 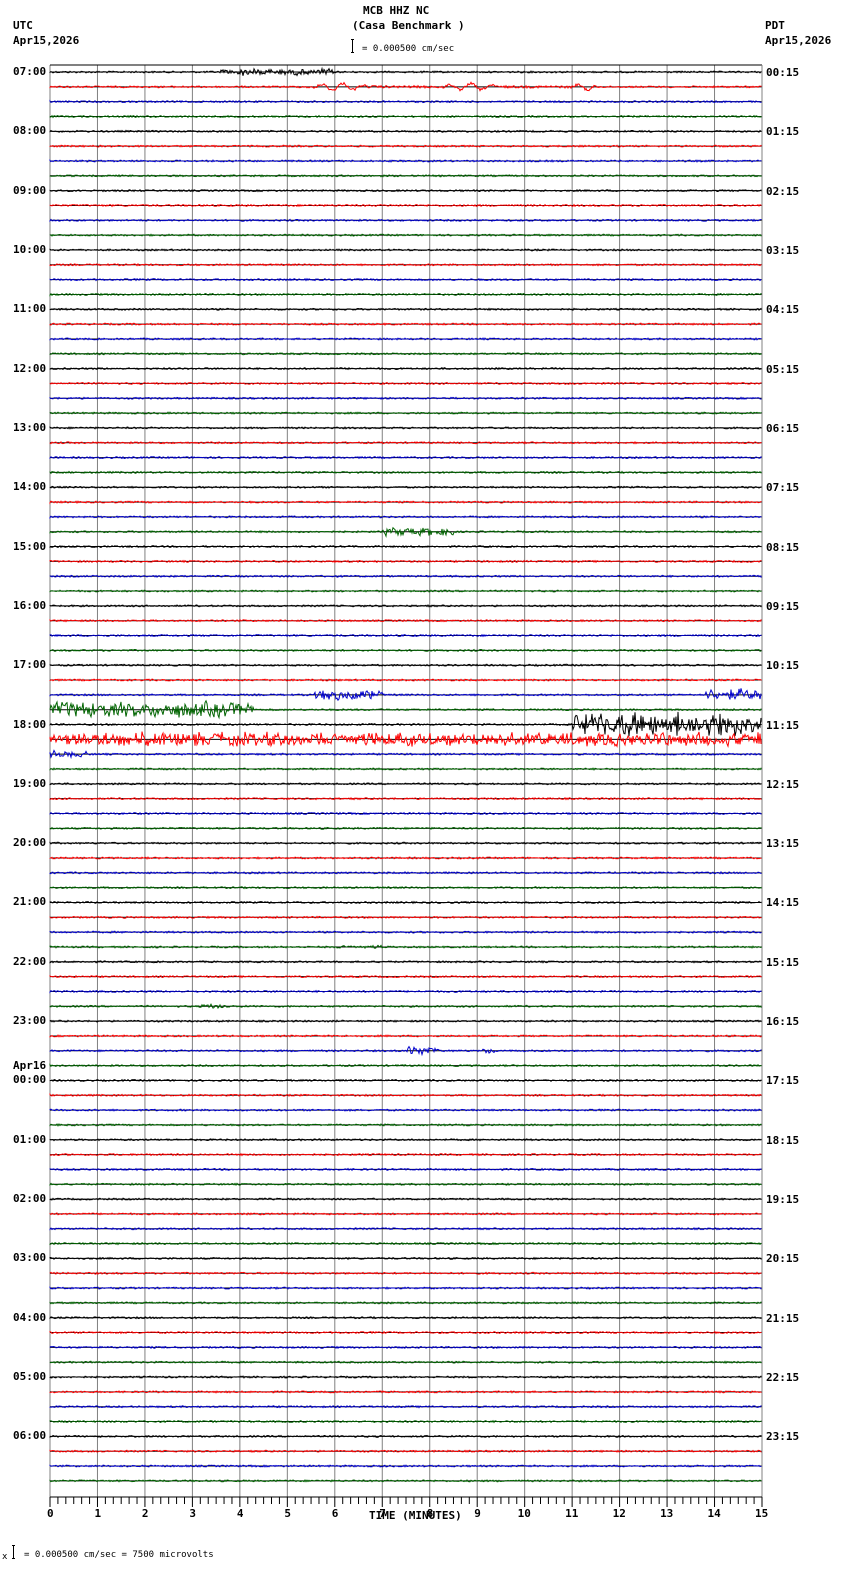 What do you see at coordinates (619, 1513) in the screenshot?
I see `x-tick-label: 12` at bounding box center [619, 1513].